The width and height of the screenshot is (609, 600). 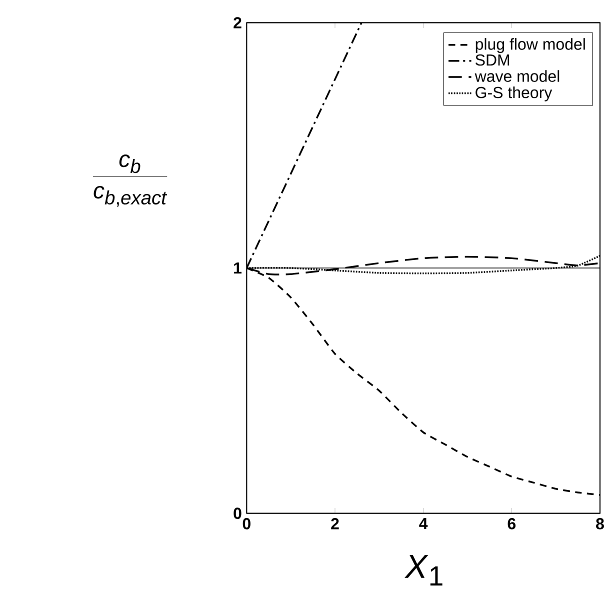 I want to click on y-axis-title: $\frac{c_b}{c_{b,exact}}$, so click(x=130, y=180).